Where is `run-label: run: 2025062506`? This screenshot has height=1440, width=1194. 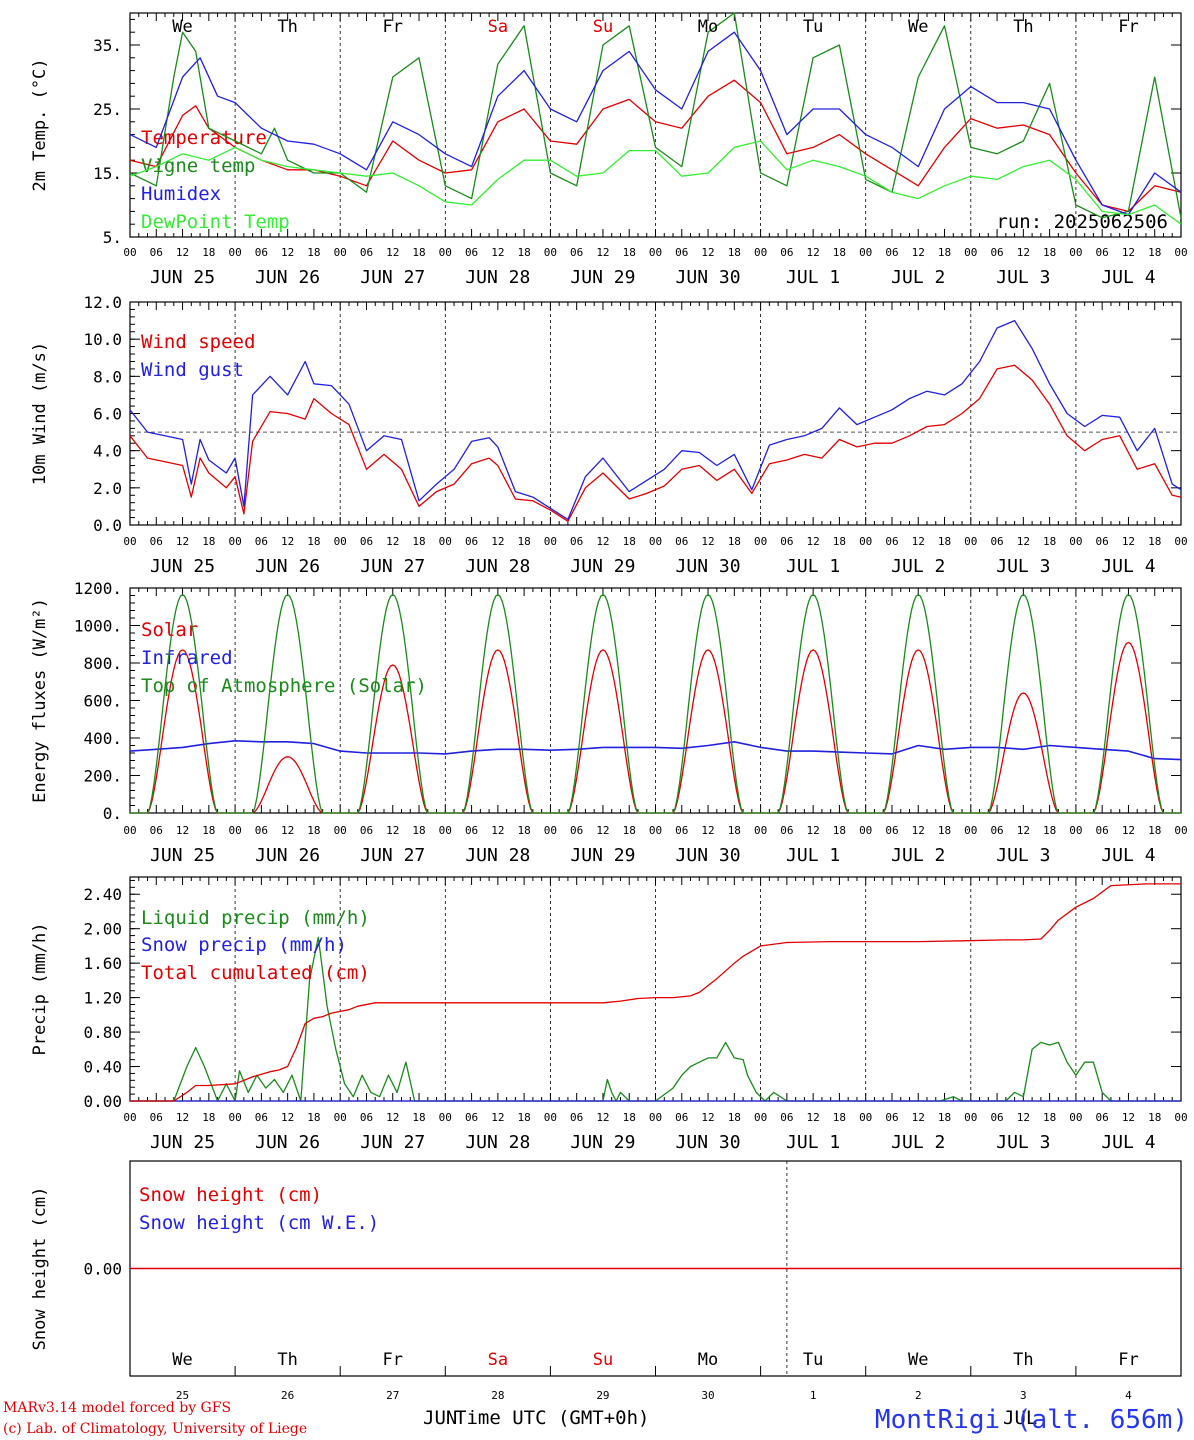
run-label: run: 2025062506 is located at coordinates (1082, 222).